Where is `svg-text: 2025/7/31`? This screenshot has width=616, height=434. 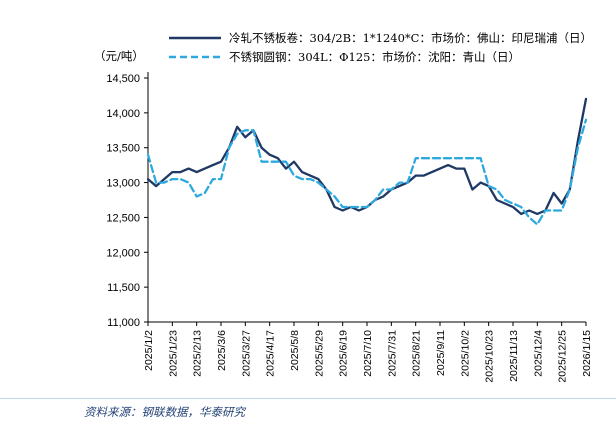
svg-text: 2025/7/31 is located at coordinates (392, 353).